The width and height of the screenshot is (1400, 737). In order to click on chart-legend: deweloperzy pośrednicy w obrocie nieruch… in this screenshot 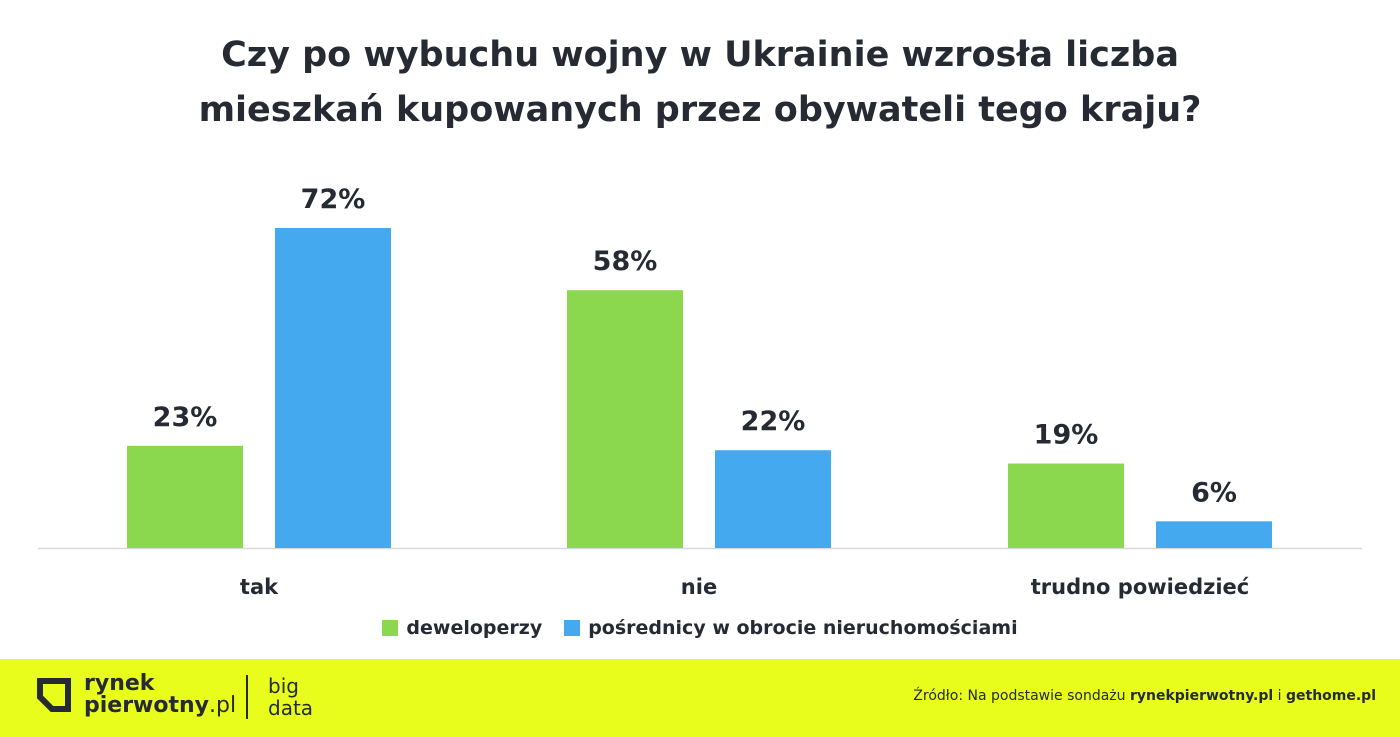, I will do `click(700, 628)`.